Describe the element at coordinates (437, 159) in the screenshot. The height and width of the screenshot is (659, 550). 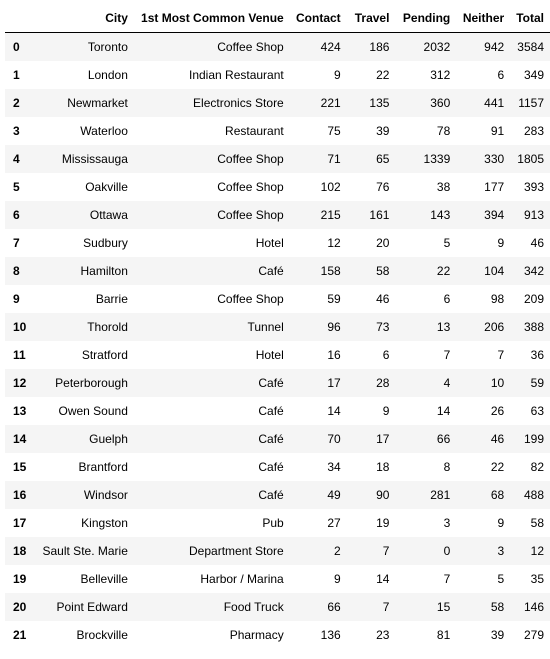
I see `table-cell: 1339` at that location.